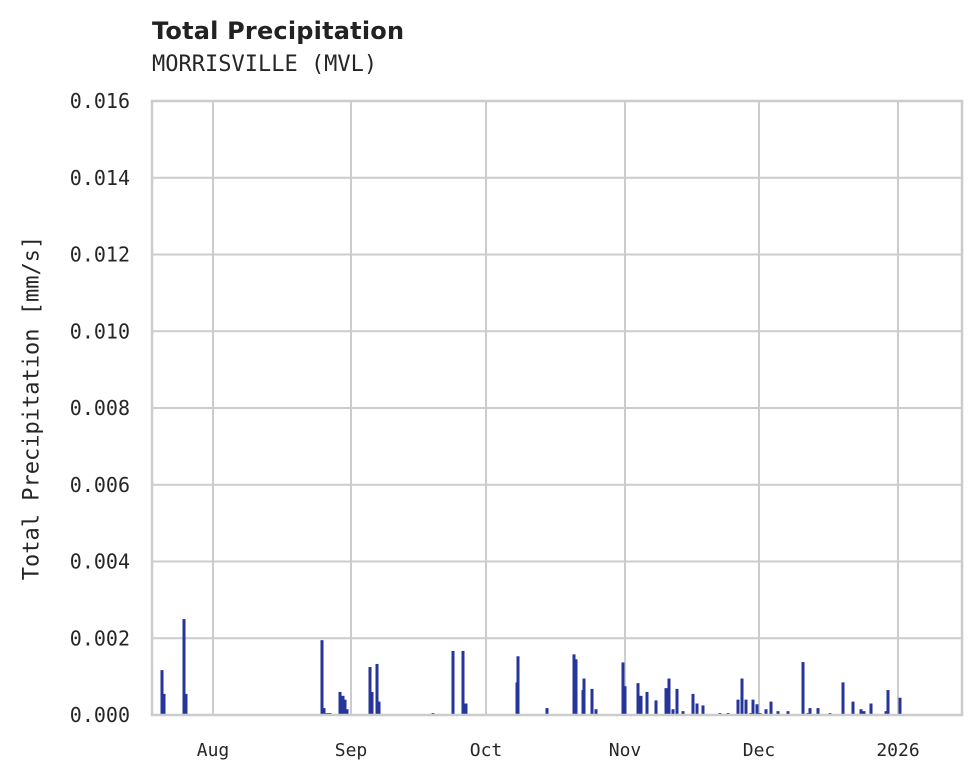  Describe the element at coordinates (486, 750) in the screenshot. I see `x-tick-label: Oct` at that location.